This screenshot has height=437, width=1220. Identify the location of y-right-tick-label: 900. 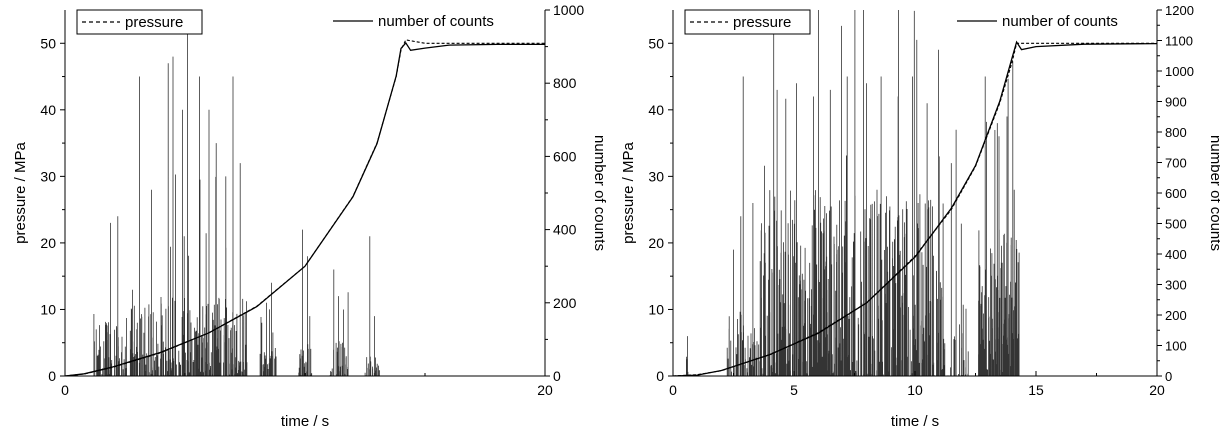
(1176, 102).